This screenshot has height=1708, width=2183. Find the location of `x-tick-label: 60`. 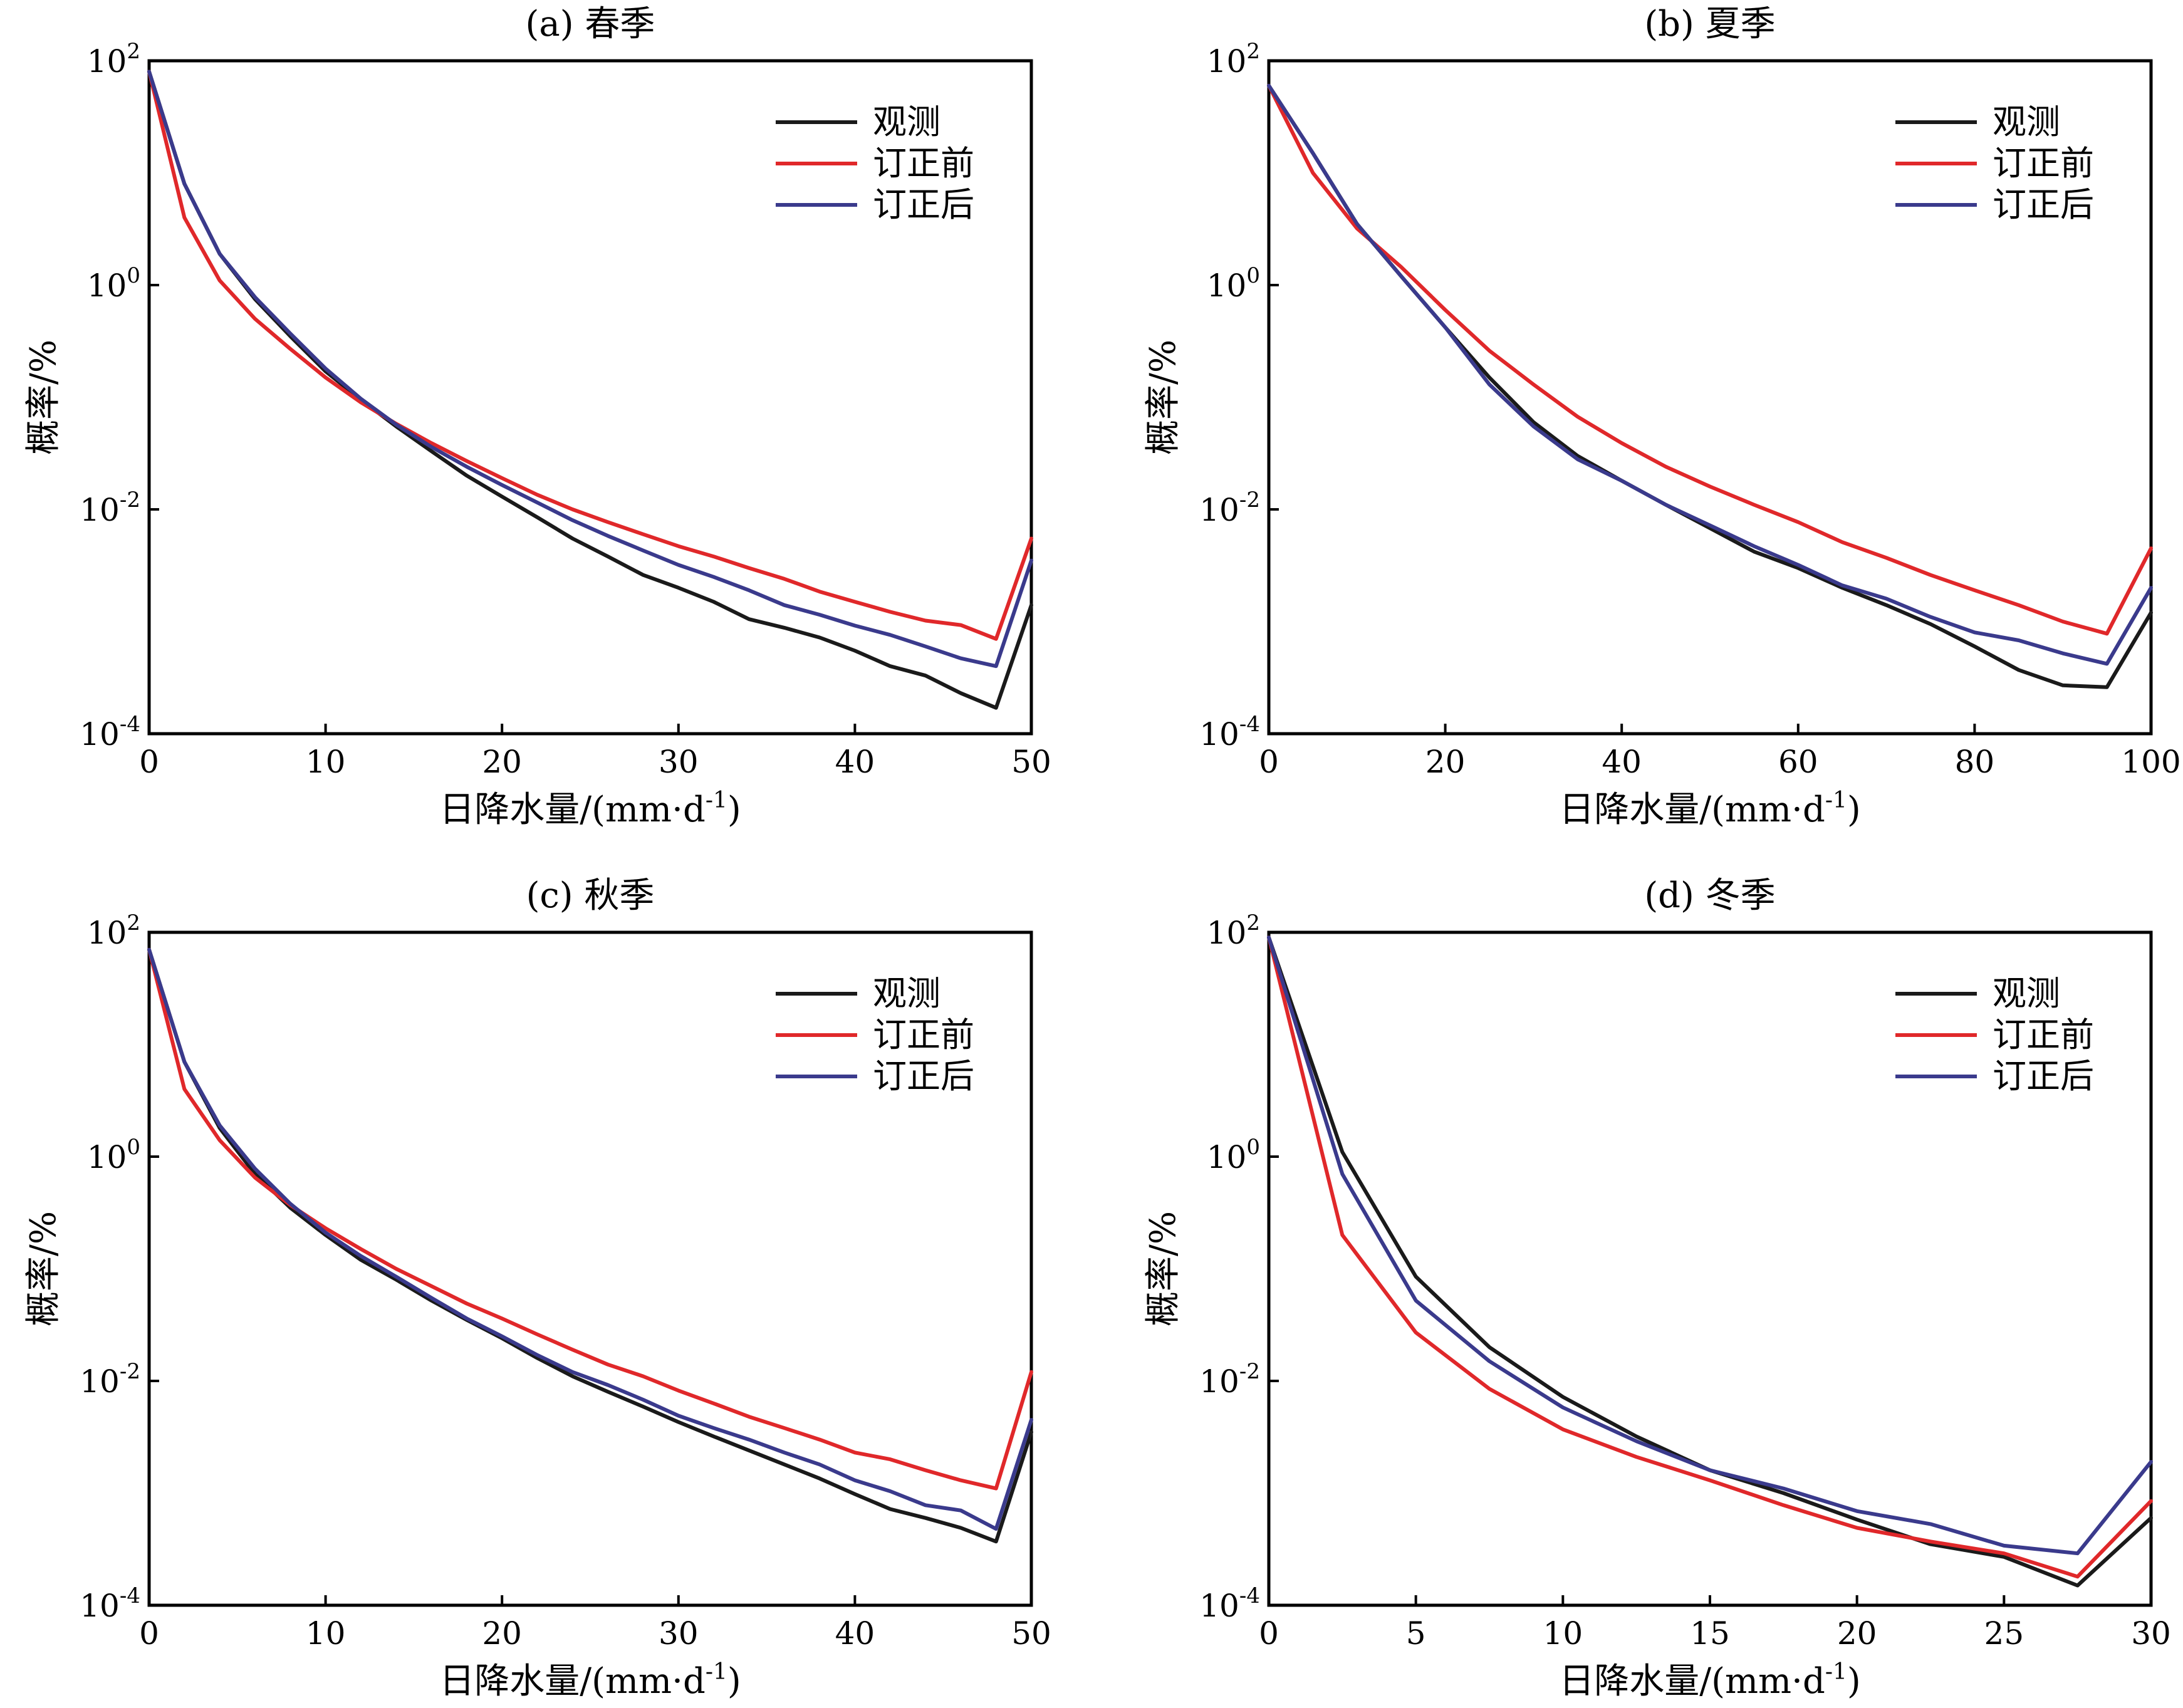

x-tick-label: 60 is located at coordinates (1798, 762).